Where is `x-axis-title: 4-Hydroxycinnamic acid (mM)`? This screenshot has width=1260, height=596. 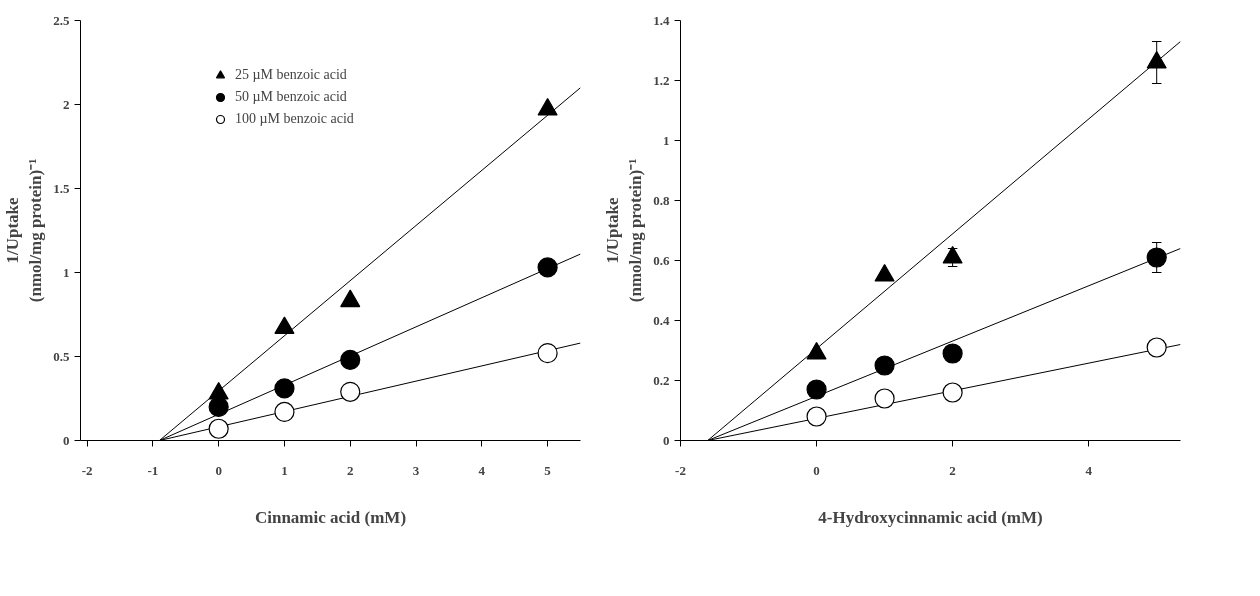
x-axis-title: 4-Hydroxycinnamic acid (mM) is located at coordinates (930, 517).